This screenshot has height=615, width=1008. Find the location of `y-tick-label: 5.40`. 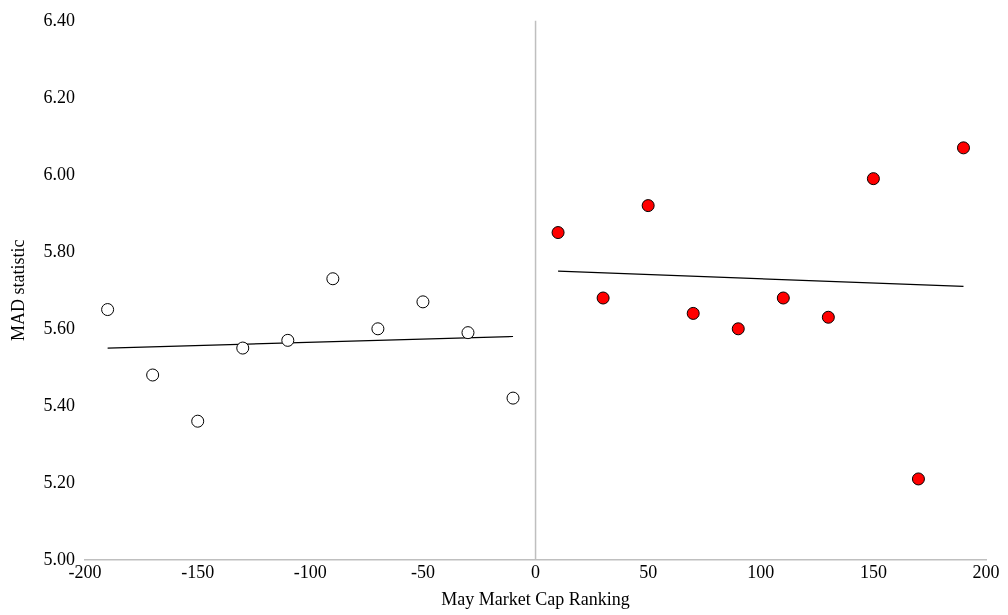

y-tick-label: 5.40 is located at coordinates (59, 404).